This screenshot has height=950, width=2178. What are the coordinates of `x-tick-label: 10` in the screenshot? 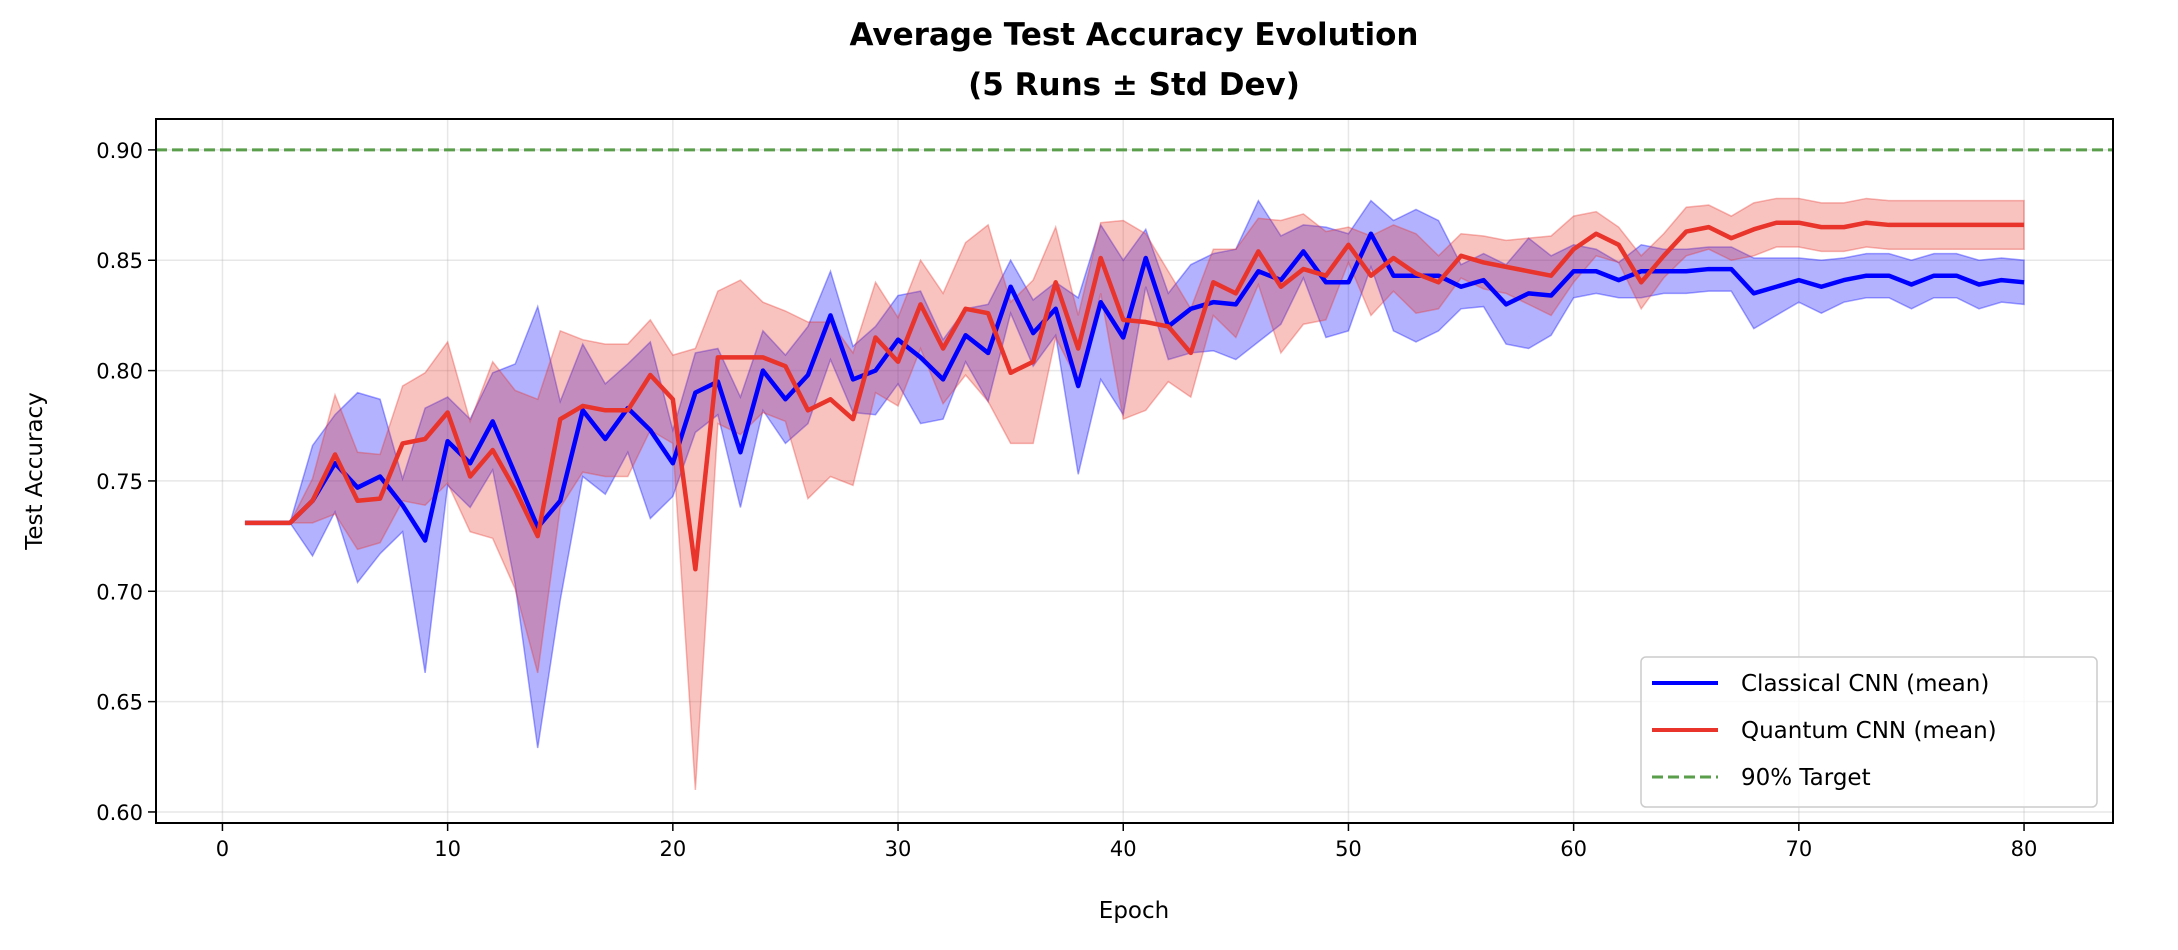 It's located at (447, 849).